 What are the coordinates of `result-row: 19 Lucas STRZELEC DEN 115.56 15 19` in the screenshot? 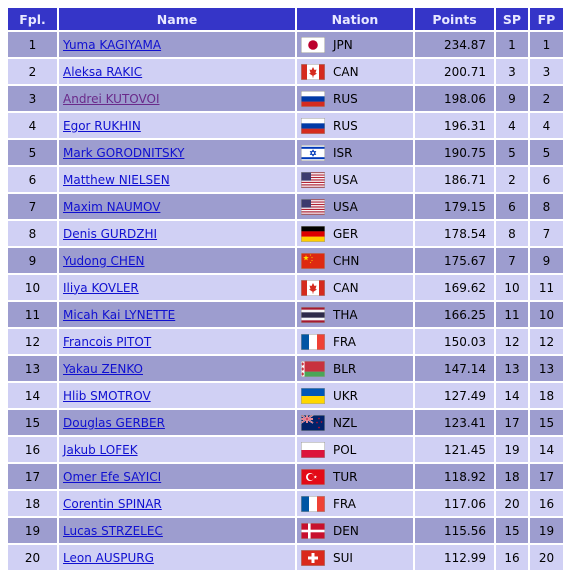 It's located at (285, 530).